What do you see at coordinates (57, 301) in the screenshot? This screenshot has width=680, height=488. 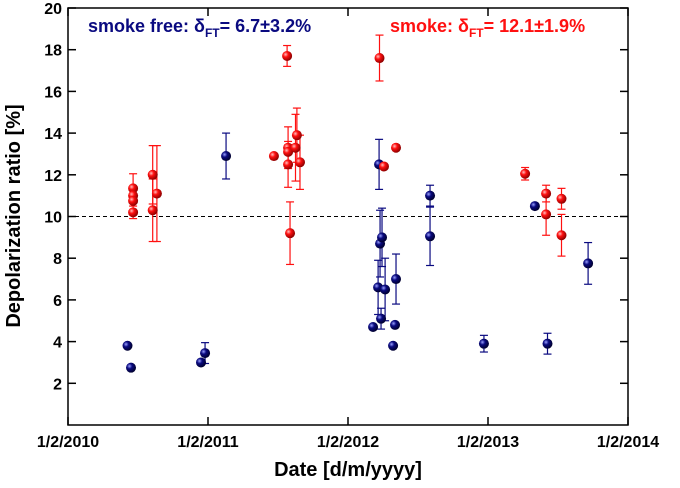 I see `y-tick-label: 6` at bounding box center [57, 301].